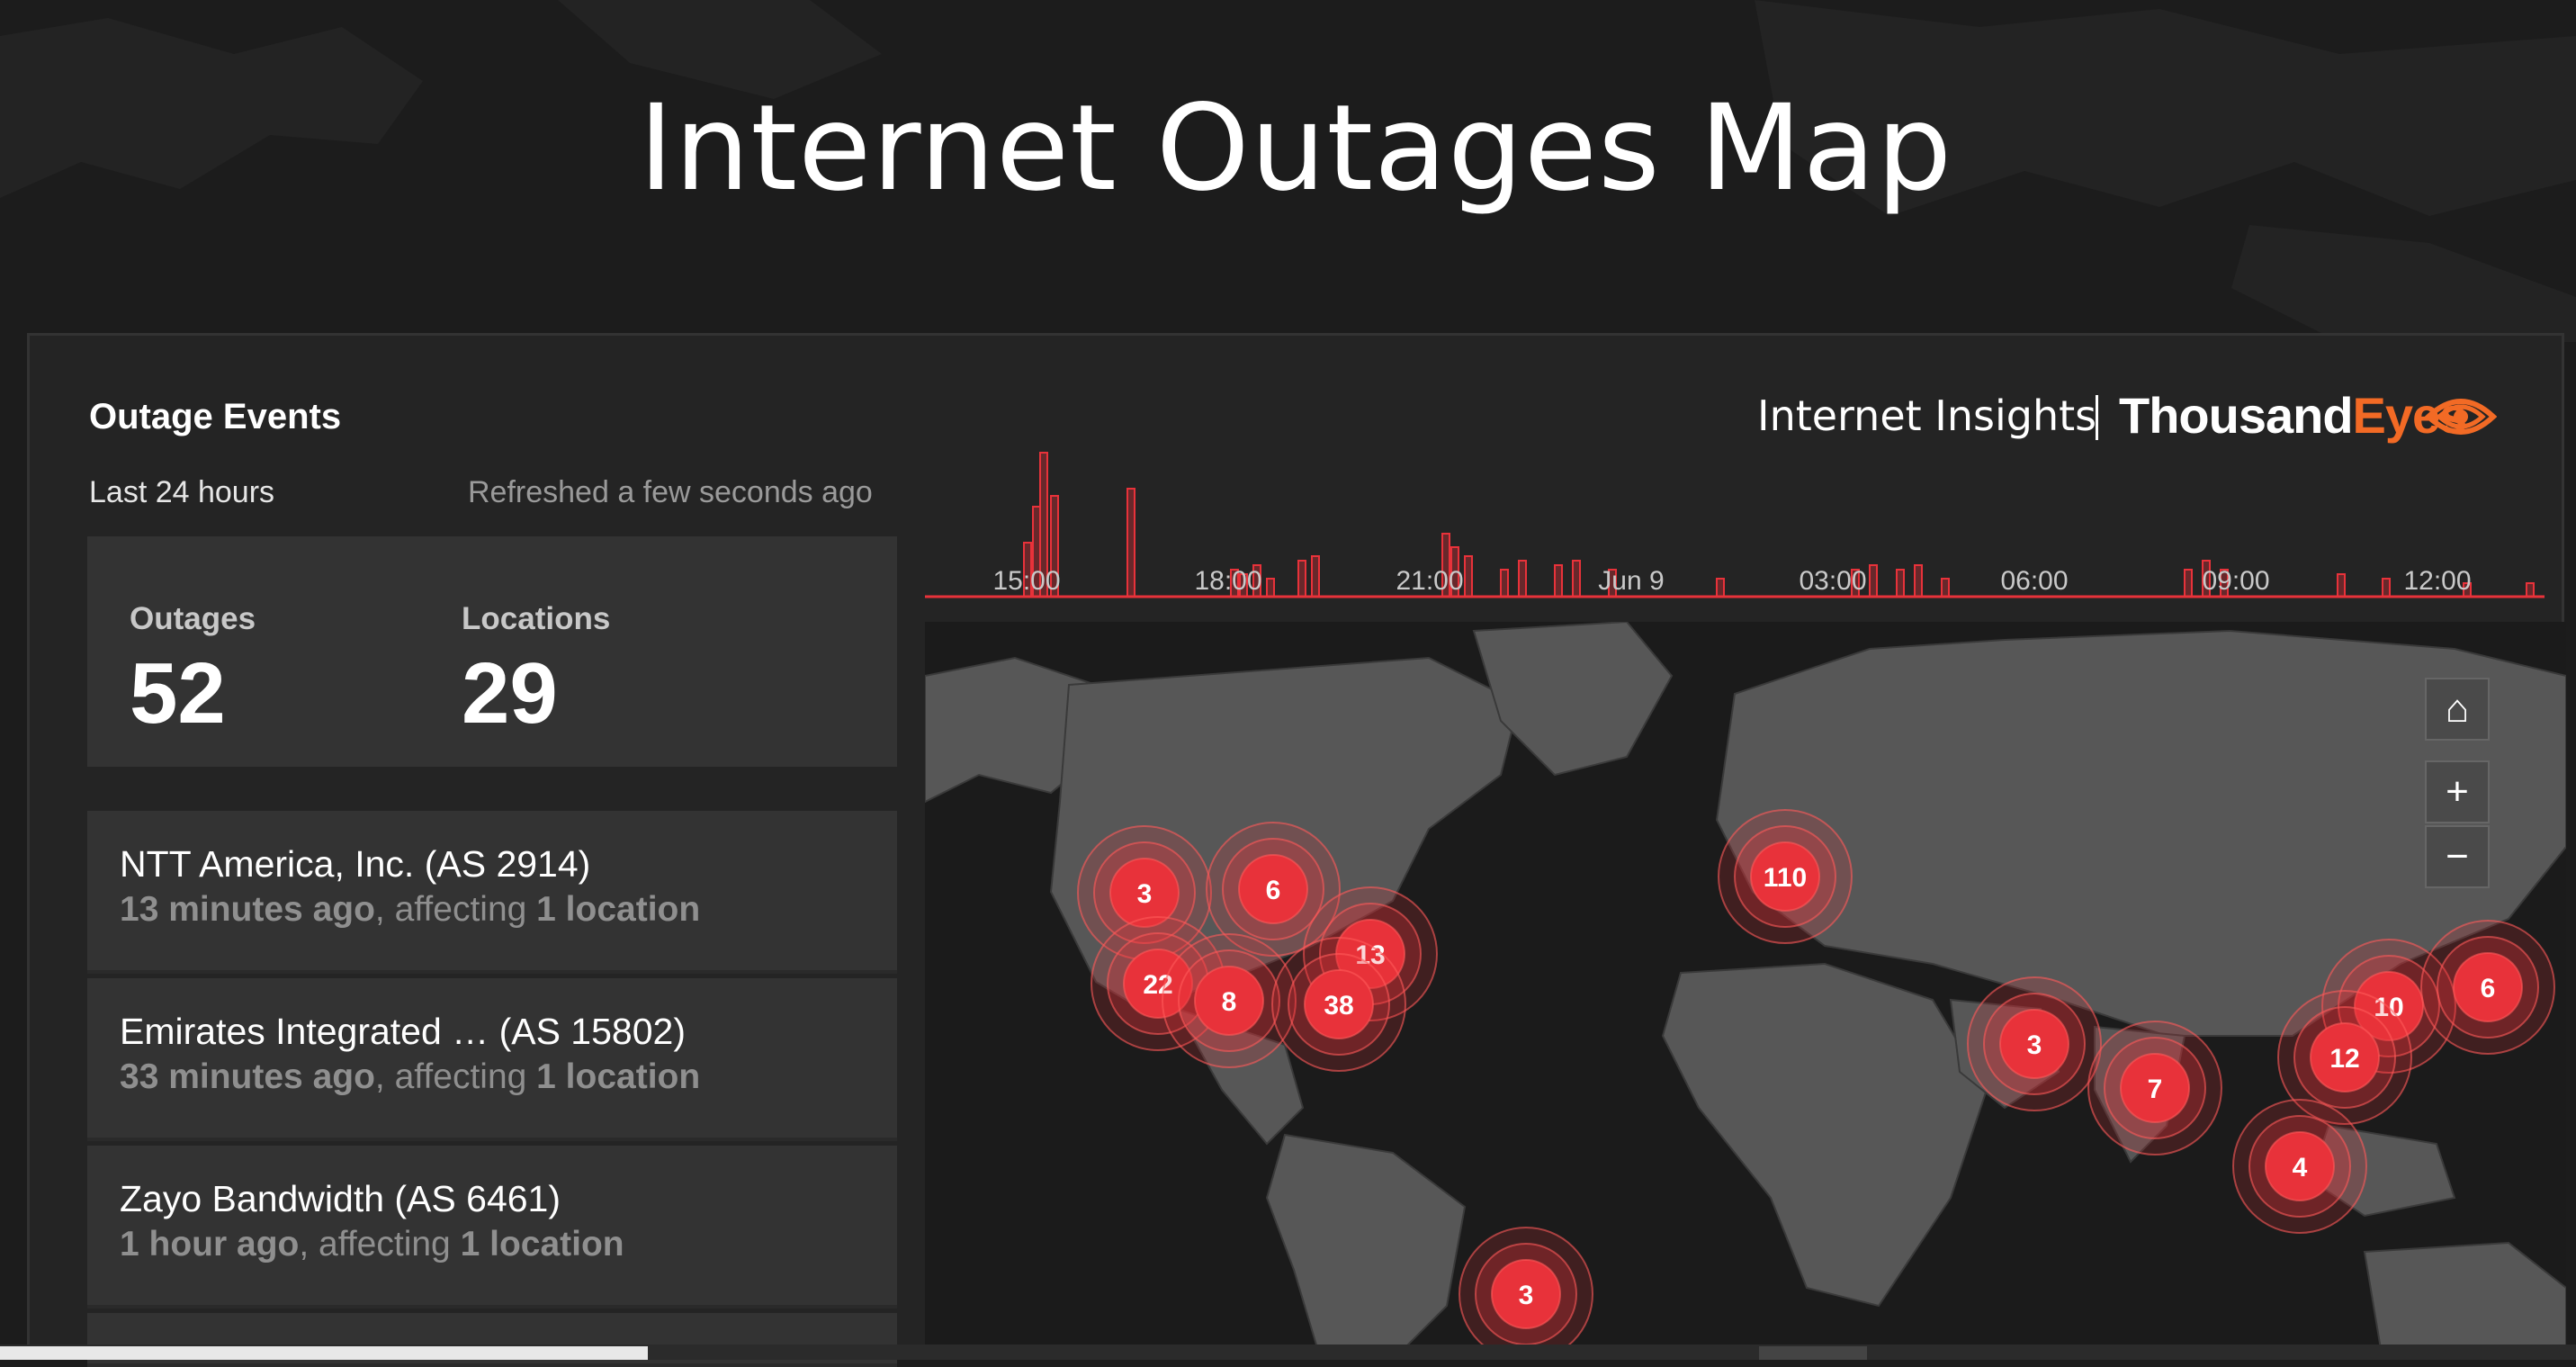 The width and height of the screenshot is (2576, 1367). I want to click on event-time: 13 minutes ago, so click(248, 909).